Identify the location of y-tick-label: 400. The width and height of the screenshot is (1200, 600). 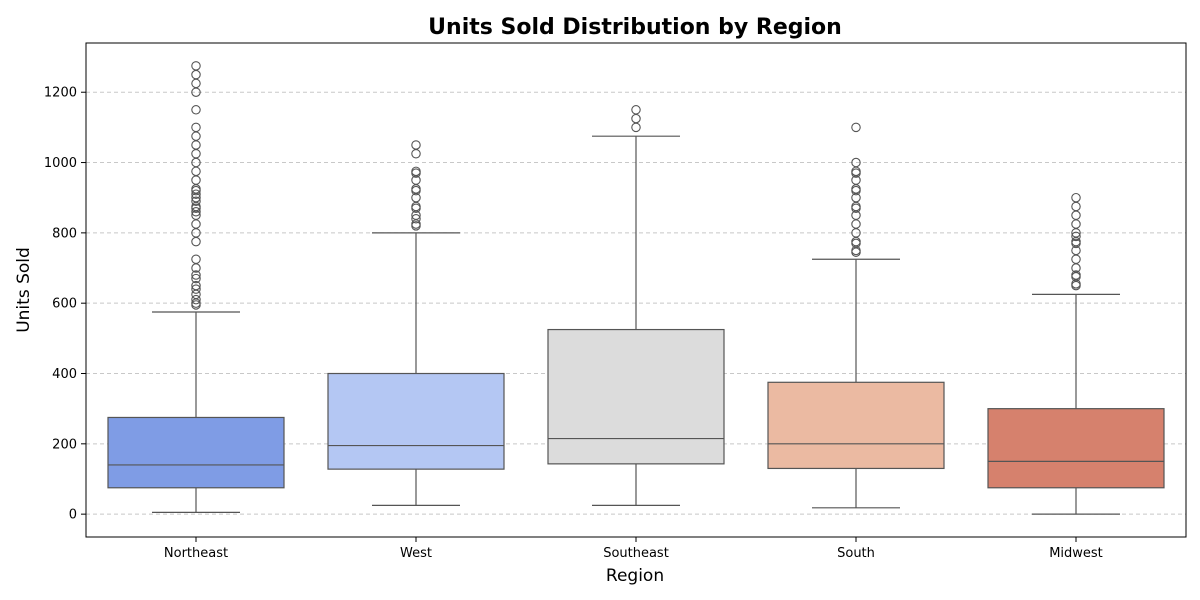
(64, 374).